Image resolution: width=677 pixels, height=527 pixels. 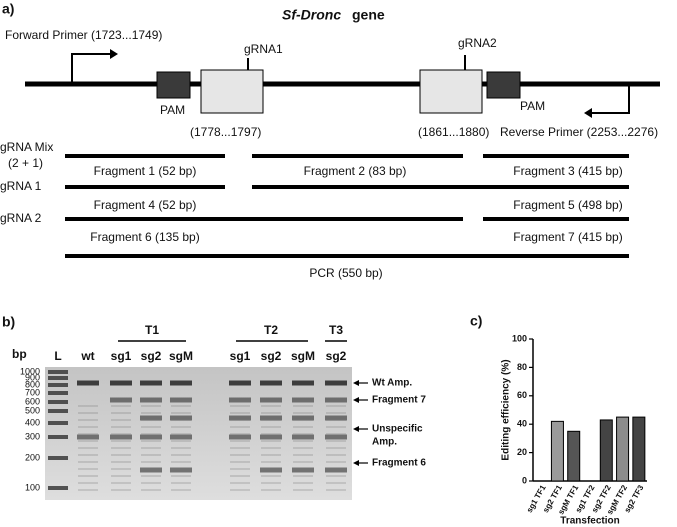 I want to click on grna-label: gRNA2, so click(x=477, y=43).